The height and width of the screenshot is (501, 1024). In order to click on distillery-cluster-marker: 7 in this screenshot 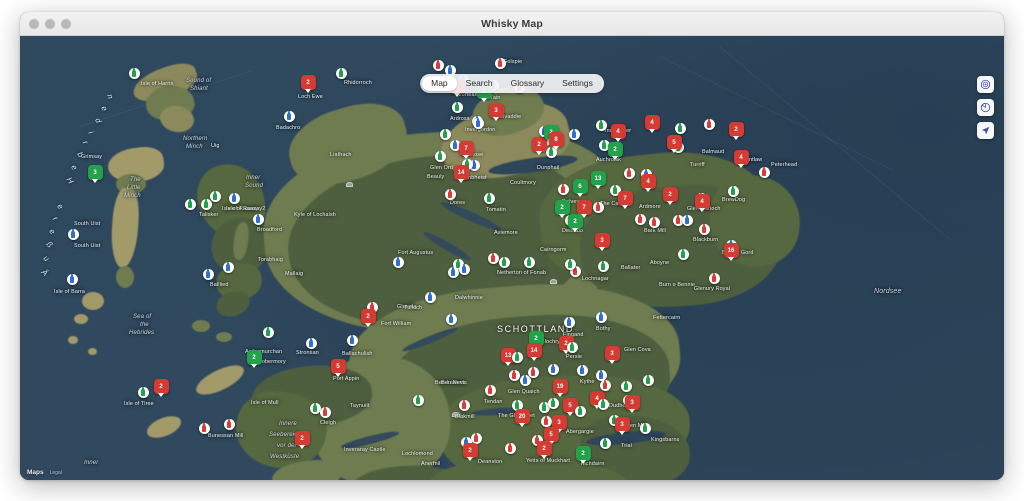, I will do `click(625, 200)`.